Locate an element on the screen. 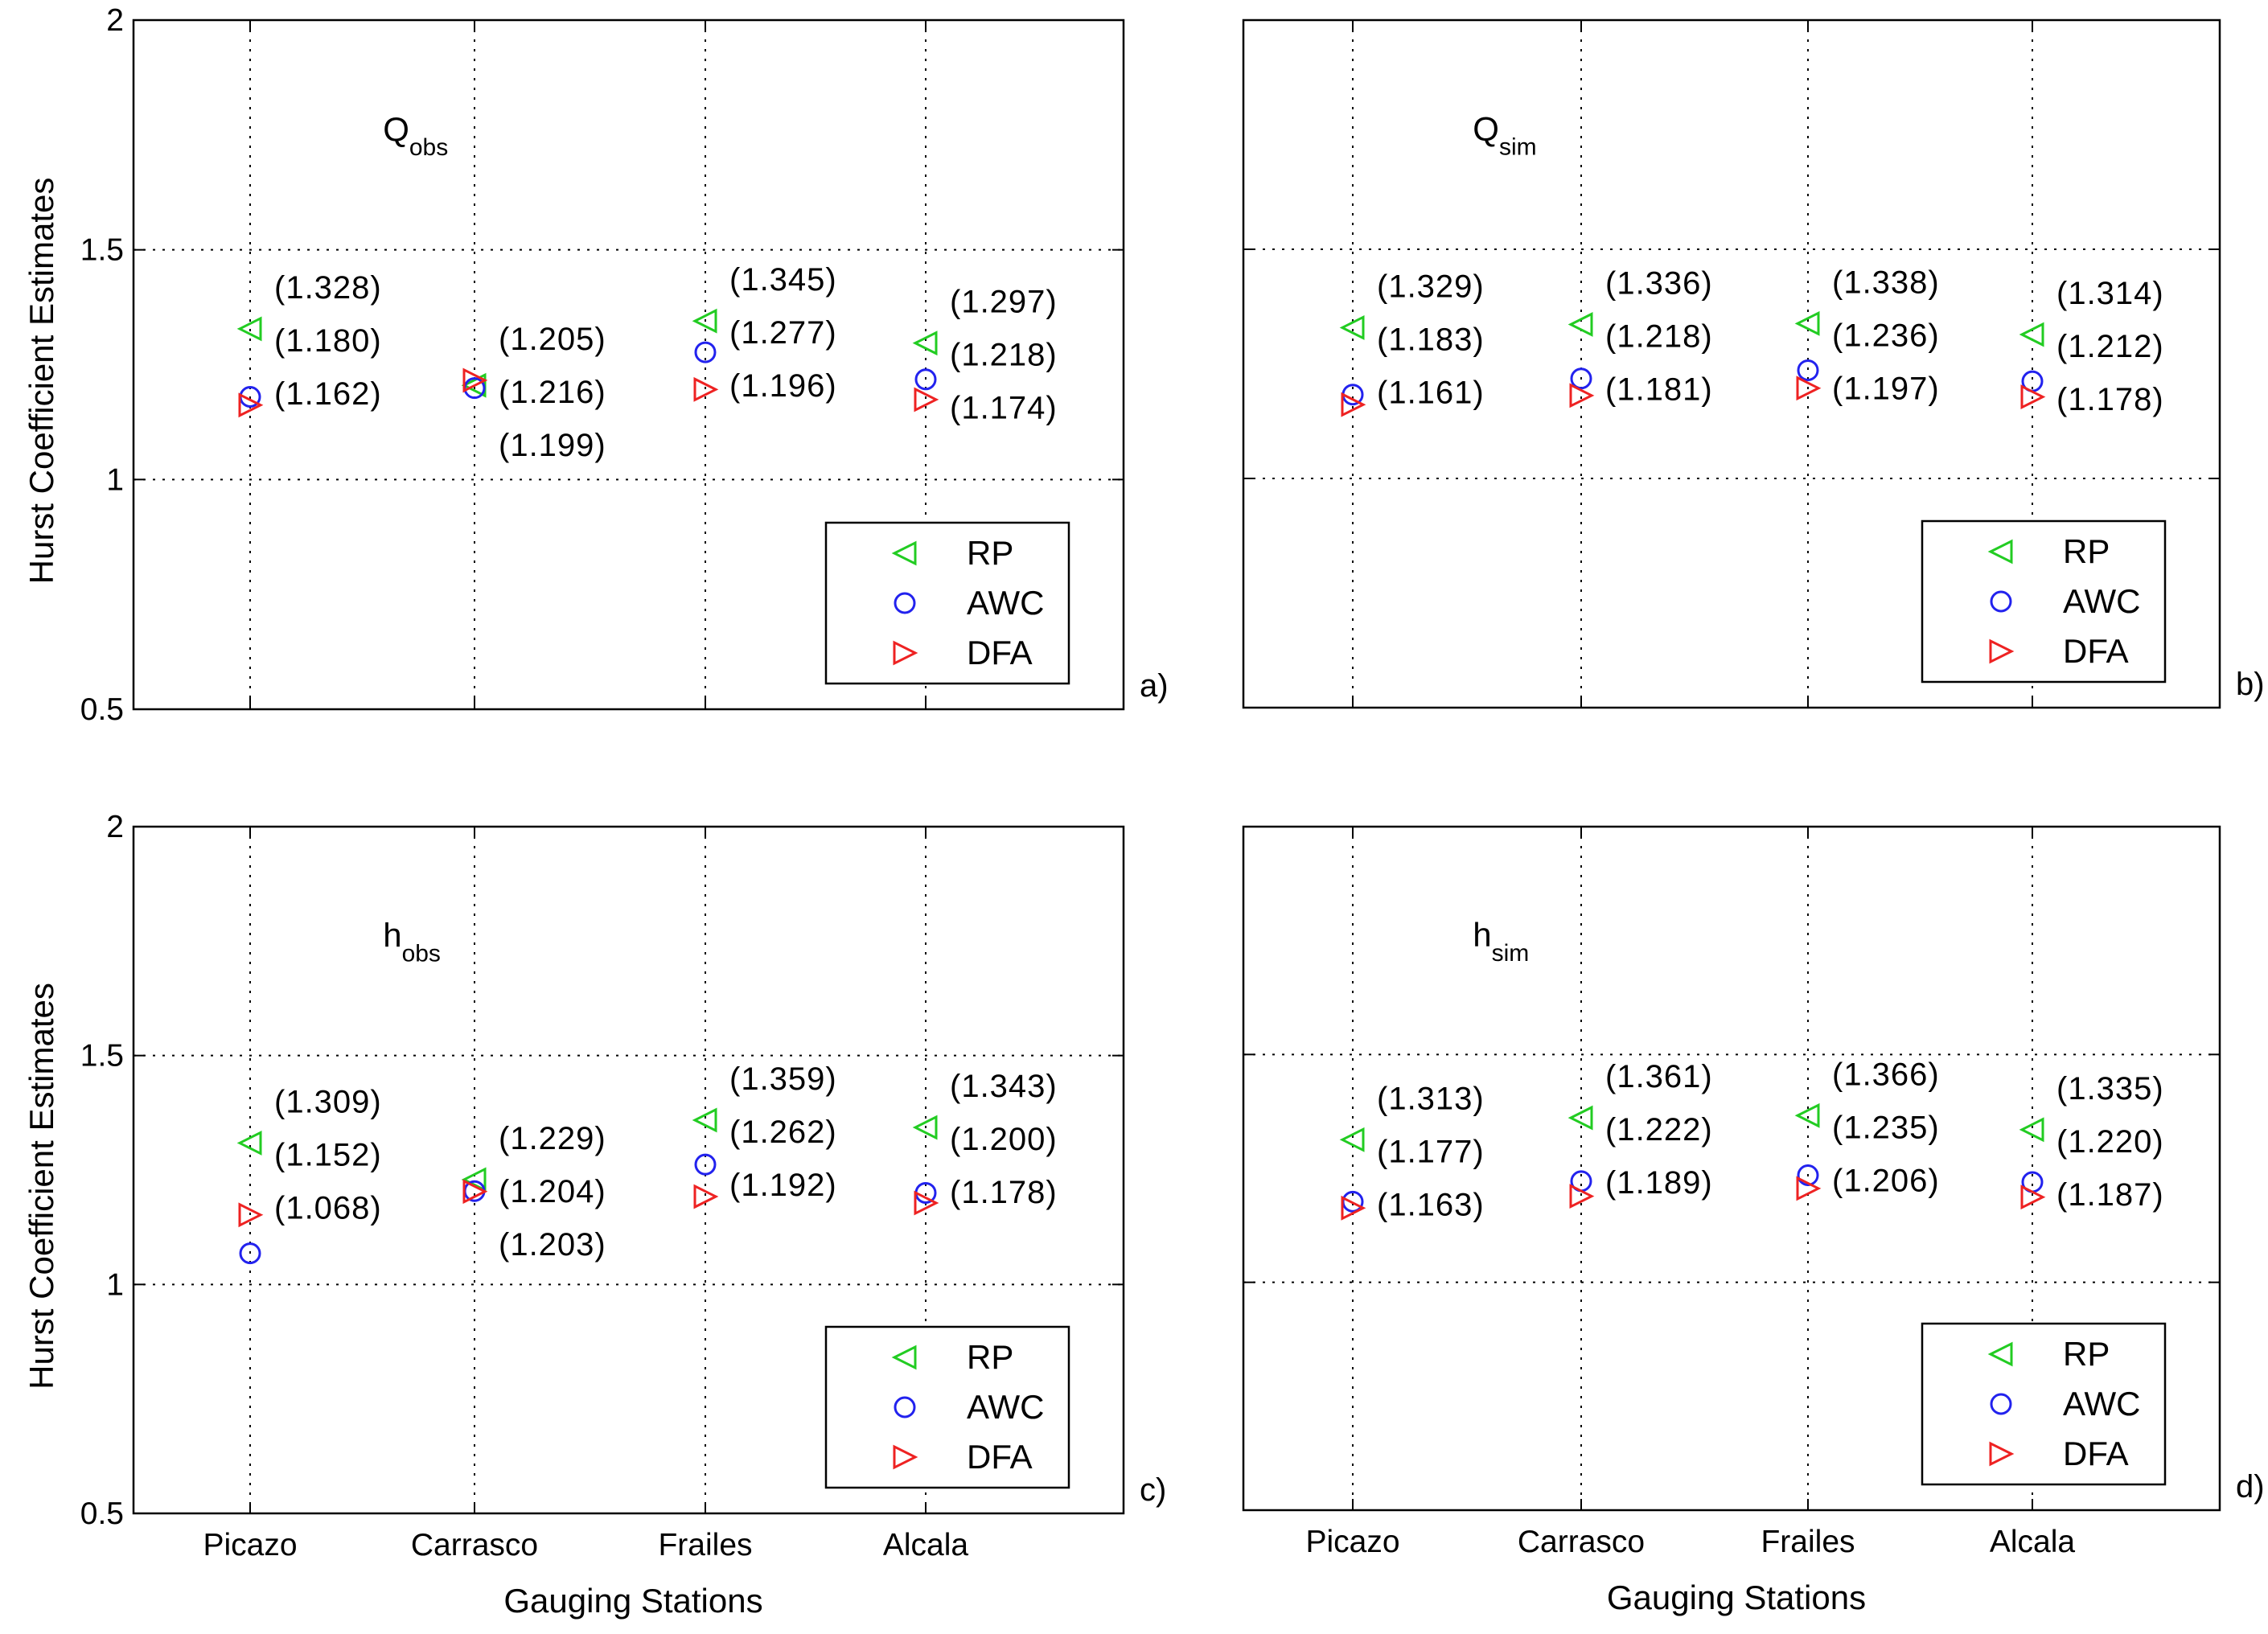 The width and height of the screenshot is (2268, 1634). value-annotation: (1.277) is located at coordinates (783, 333).